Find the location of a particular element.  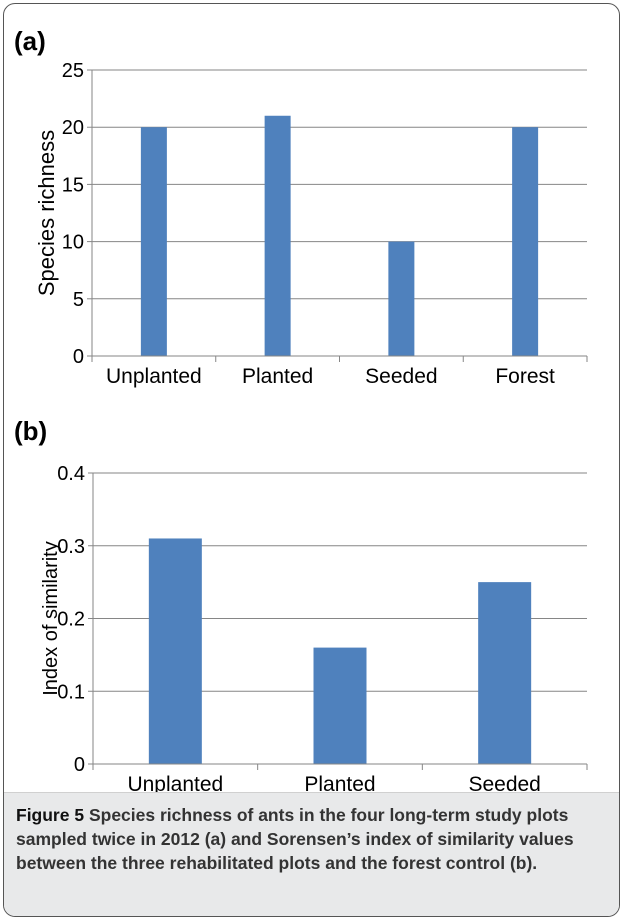

y-tick-label: 20 is located at coordinates (73, 128).